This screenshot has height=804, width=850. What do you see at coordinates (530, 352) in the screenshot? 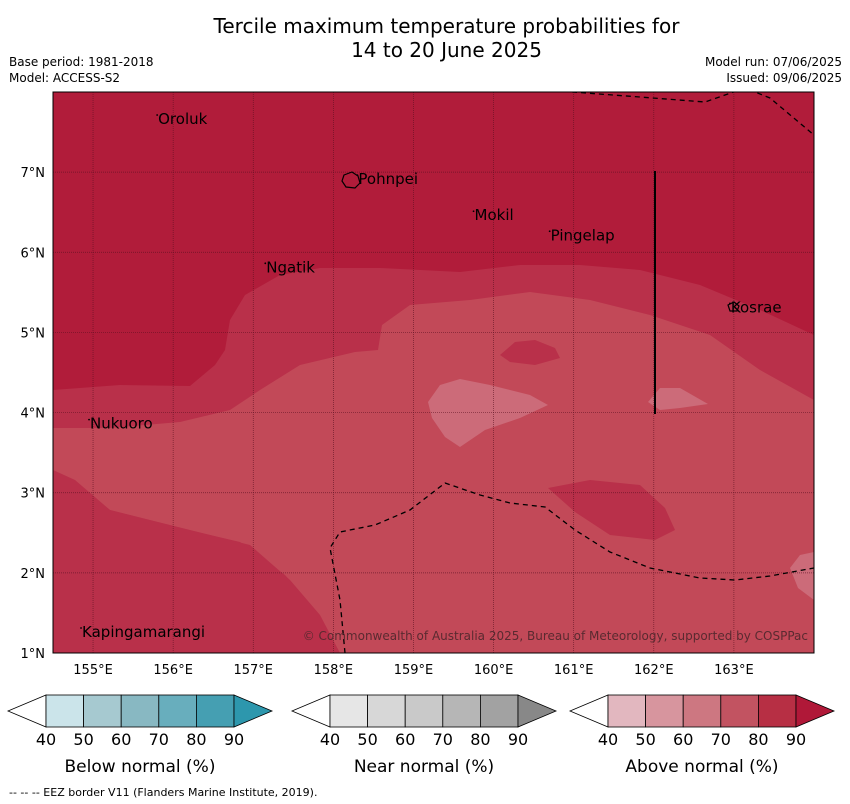
I see `patch-70-80-a` at bounding box center [530, 352].